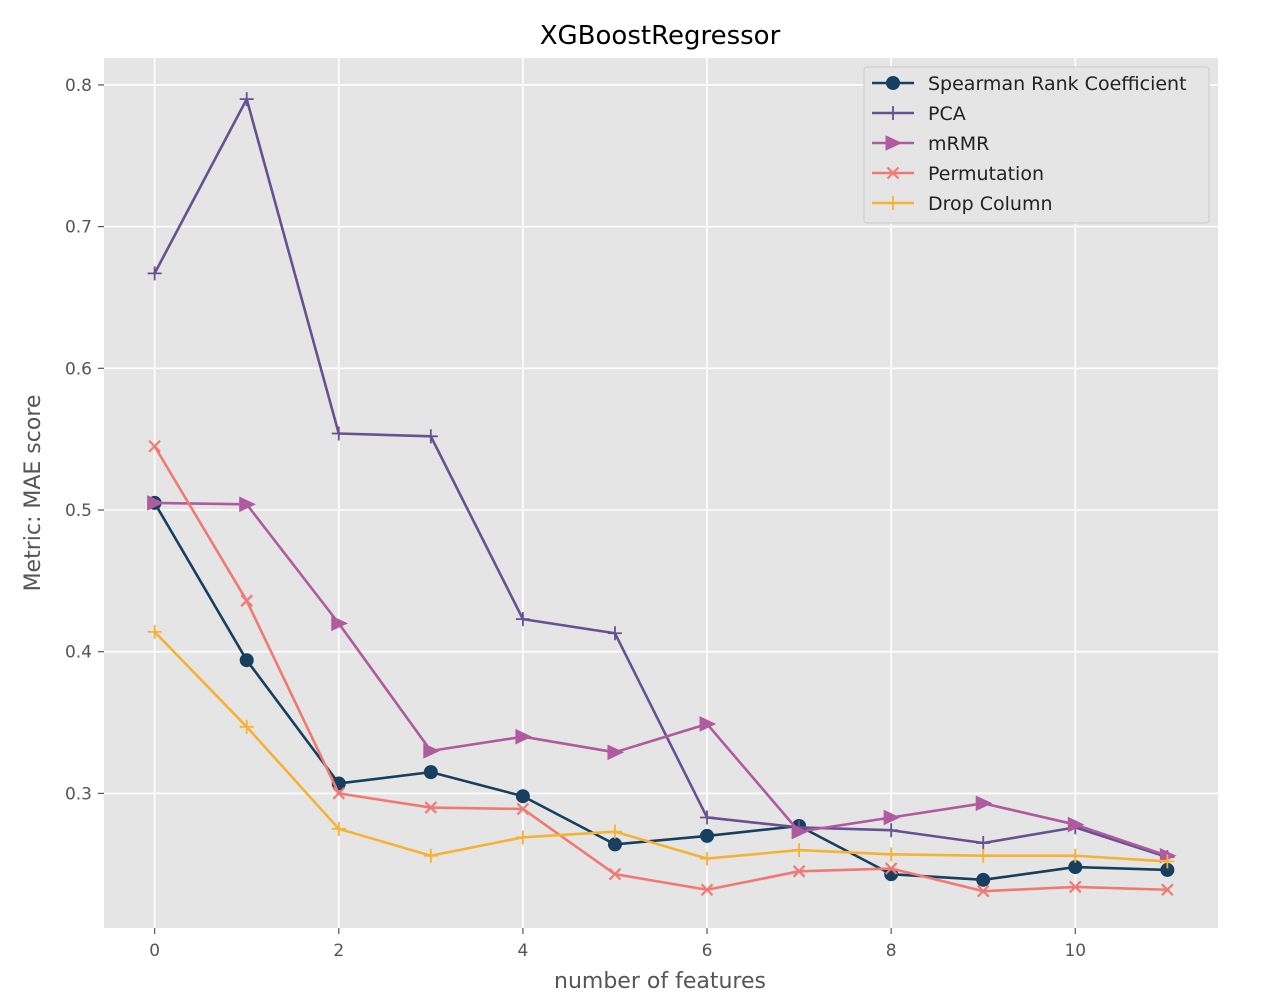 This screenshot has height=1008, width=1270. What do you see at coordinates (660, 981) in the screenshot?
I see `x-axis-label: number of features` at bounding box center [660, 981].